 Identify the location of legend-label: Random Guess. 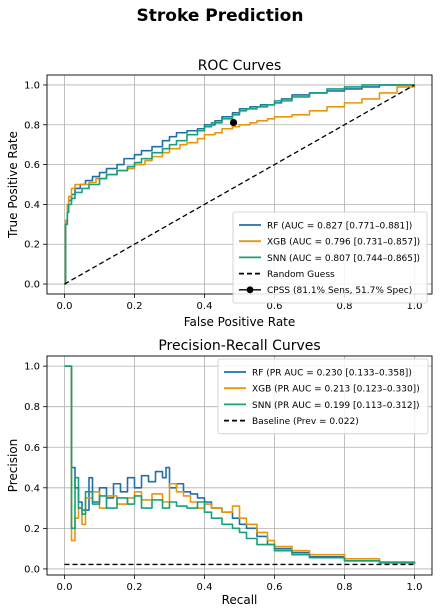
(301, 275).